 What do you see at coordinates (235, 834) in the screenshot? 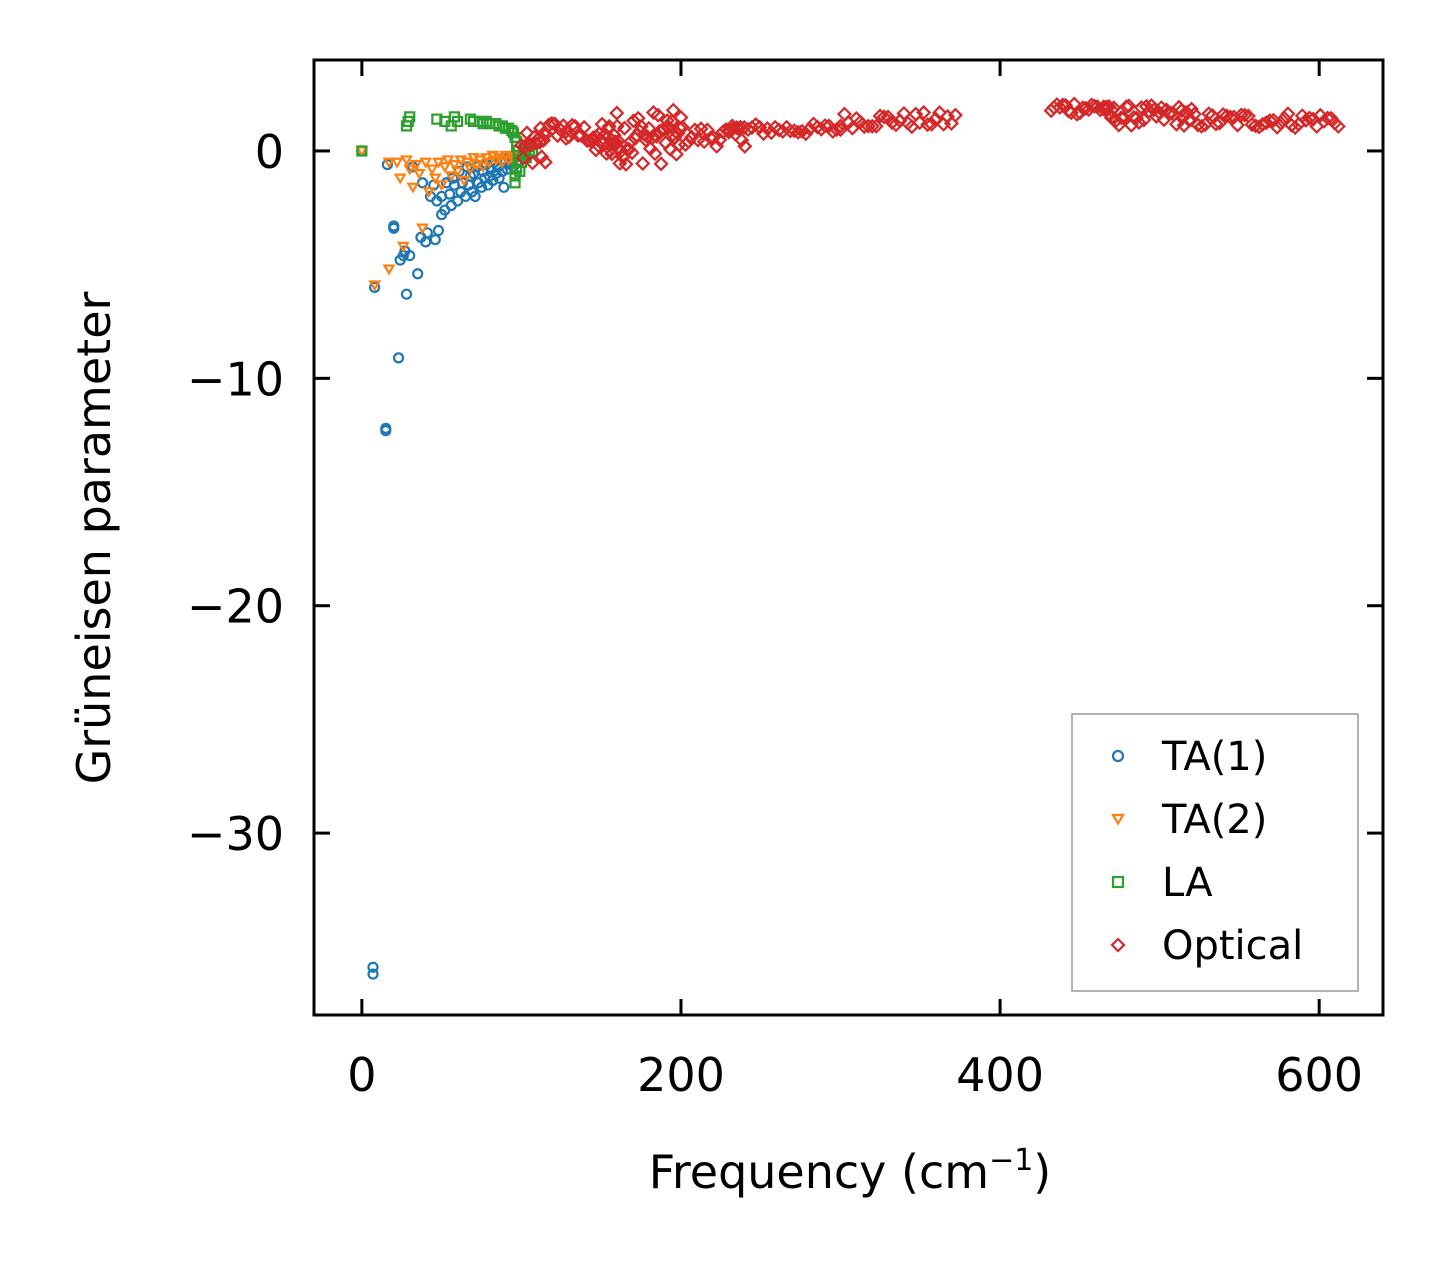
I see `y-tick-label-3: −30` at bounding box center [235, 834].